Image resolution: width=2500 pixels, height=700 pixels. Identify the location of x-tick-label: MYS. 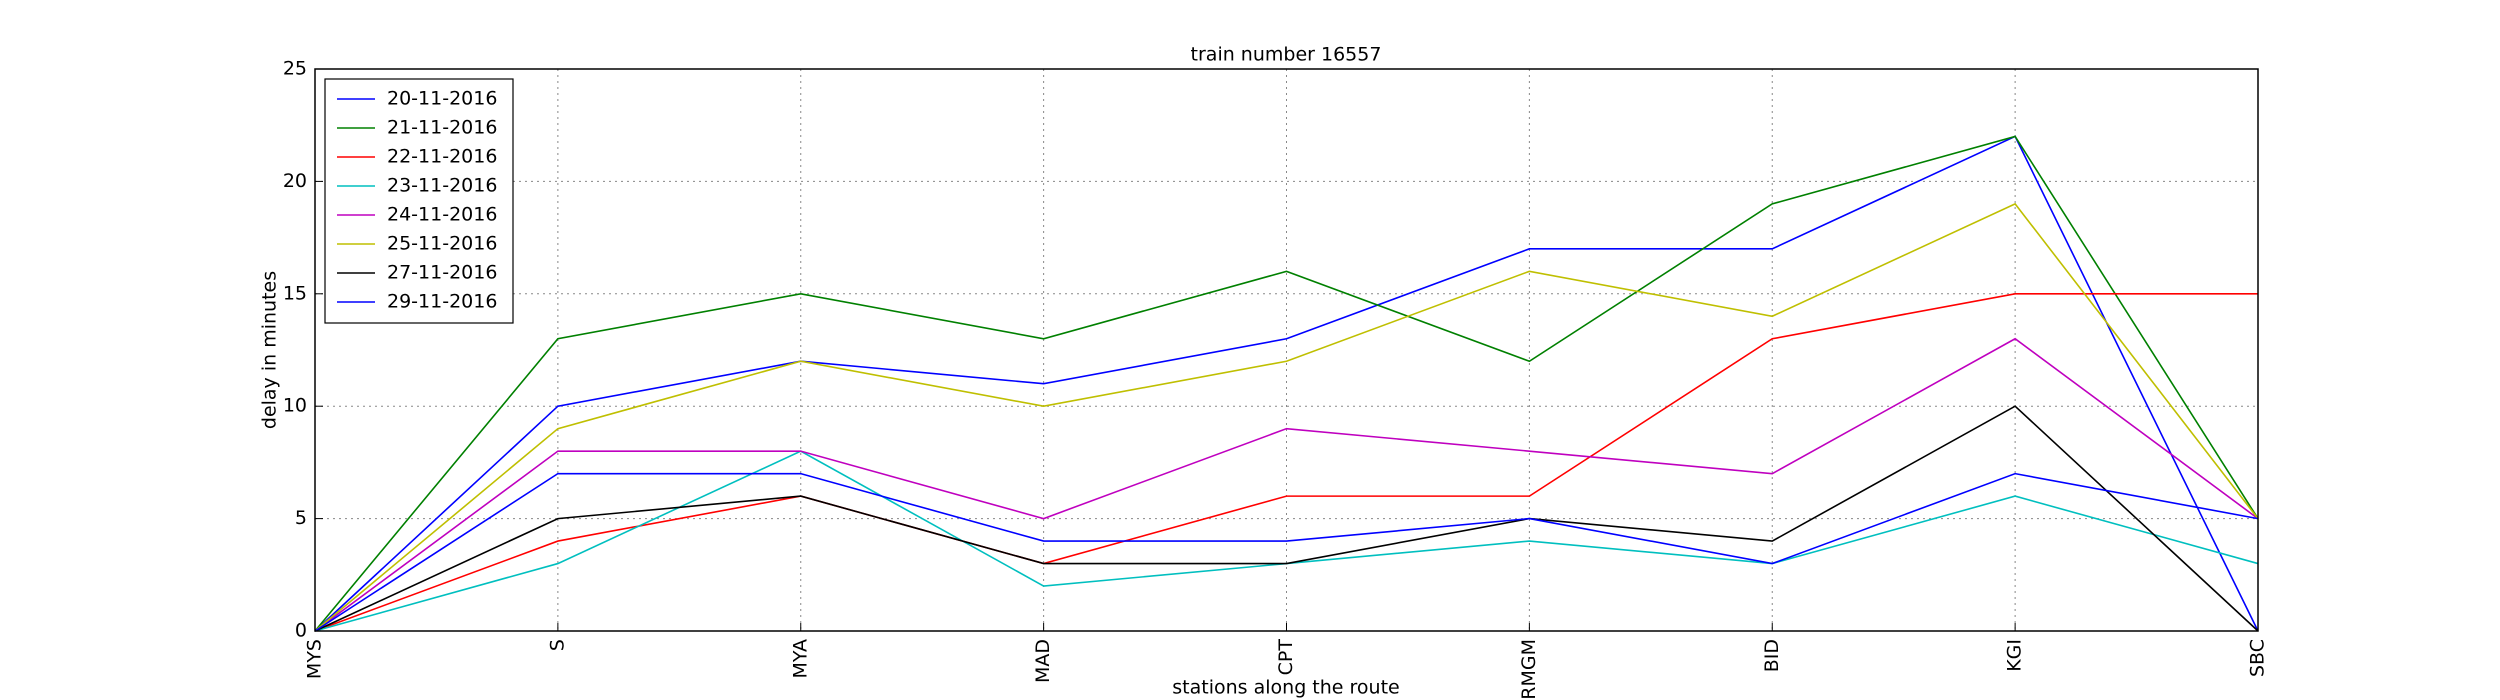
(315, 659).